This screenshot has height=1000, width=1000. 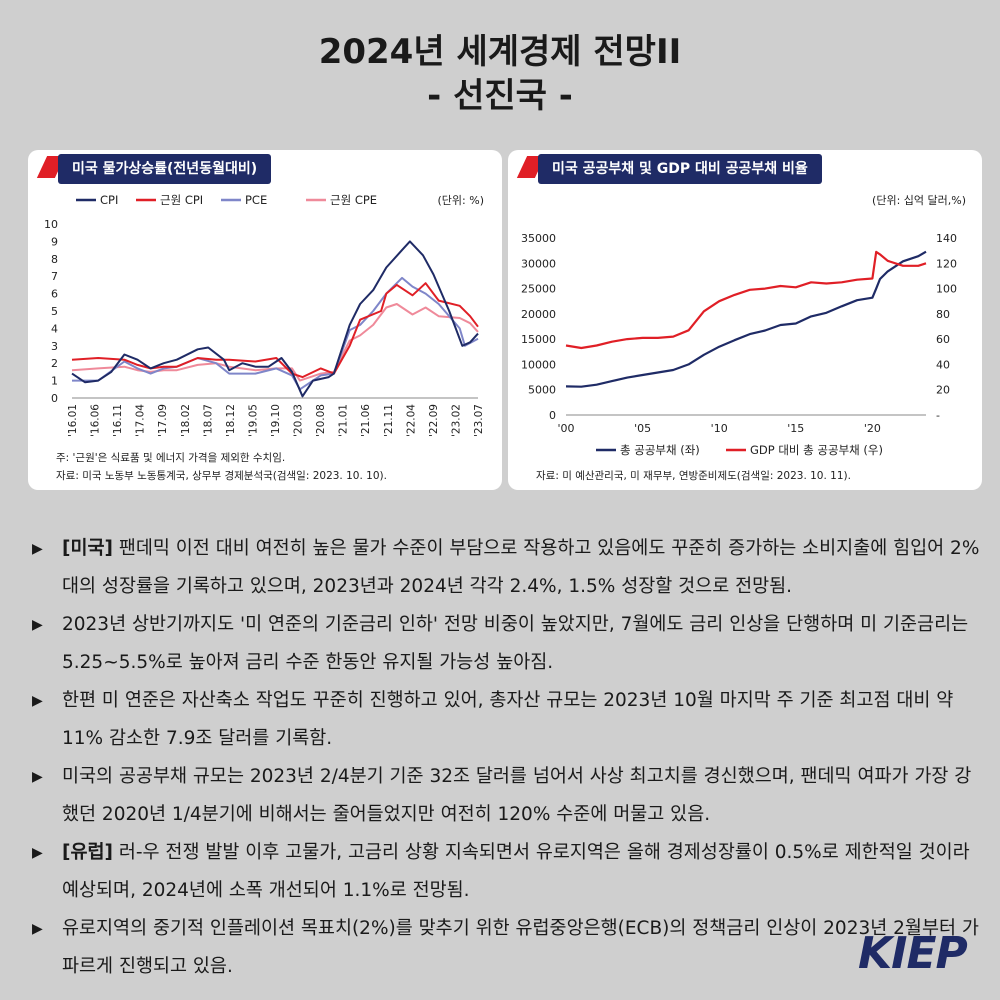 I want to click on y-right-tick-label: 140, so click(x=946, y=238).